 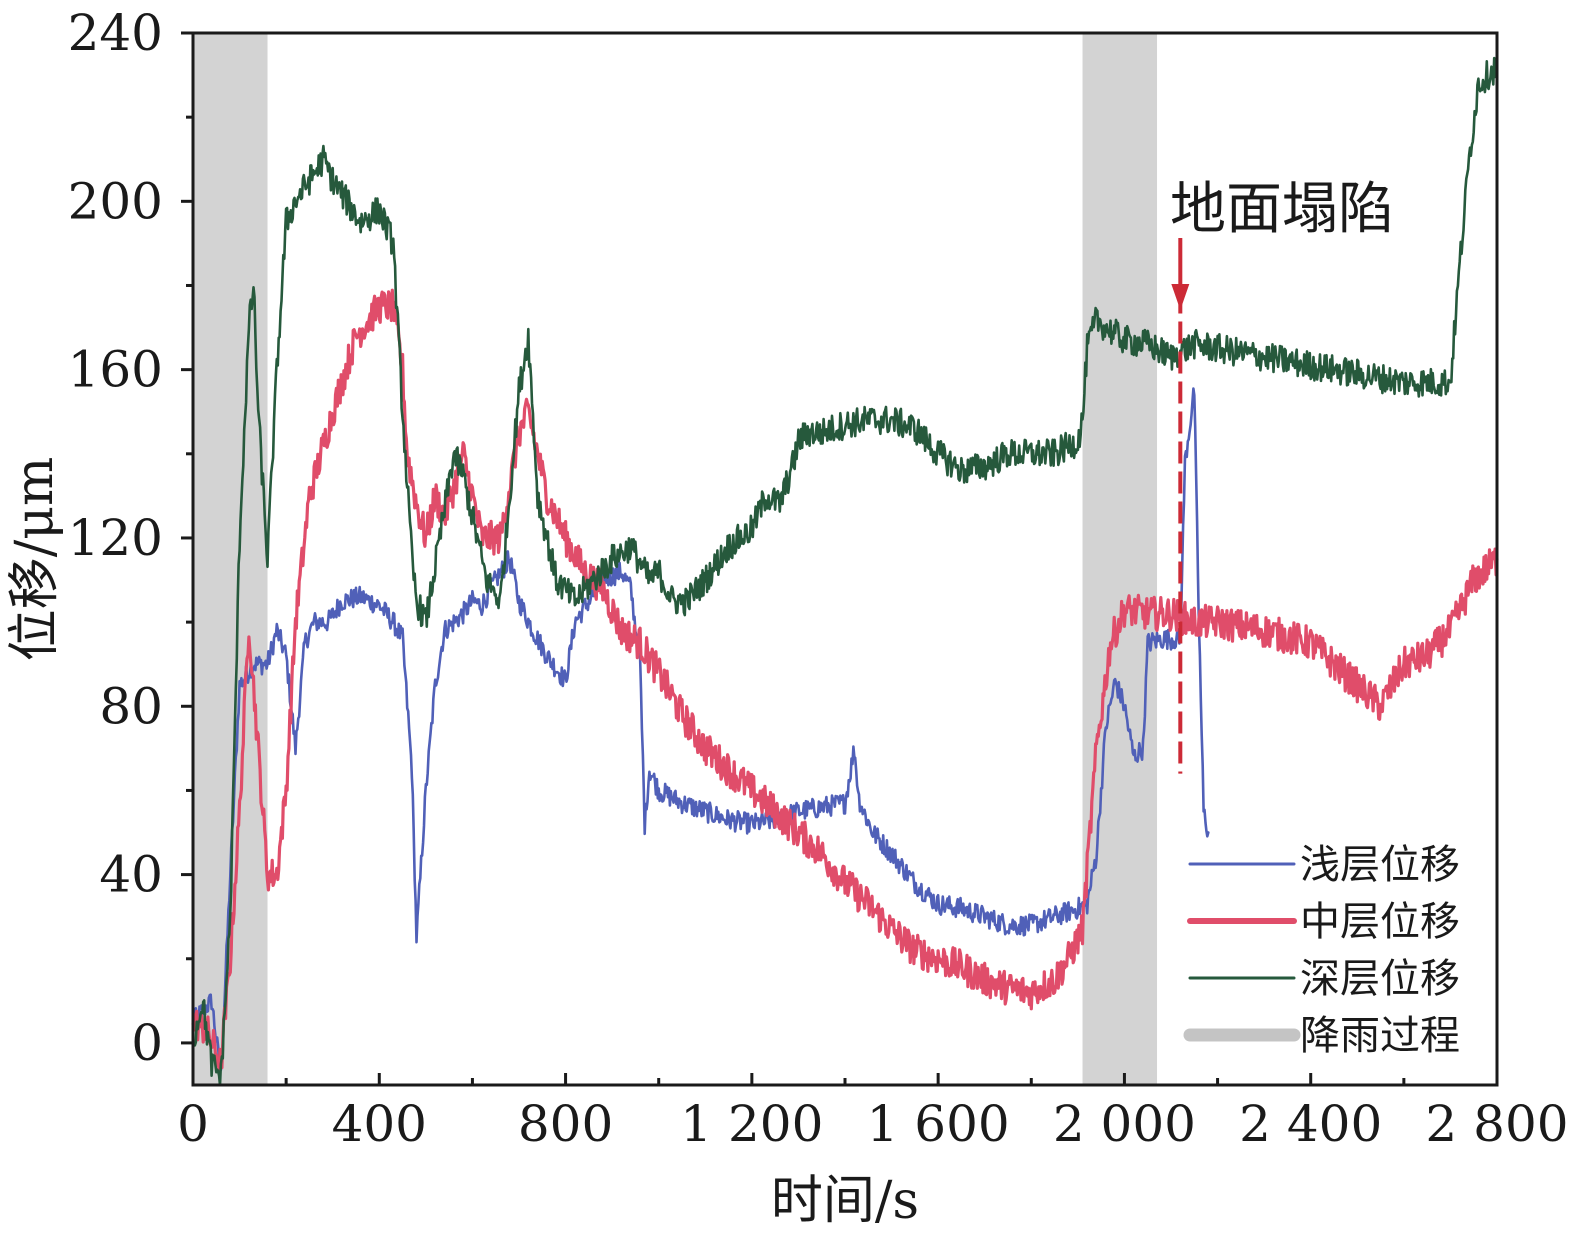 I want to click on legend-label: 浅层位移, so click(x=1380, y=865).